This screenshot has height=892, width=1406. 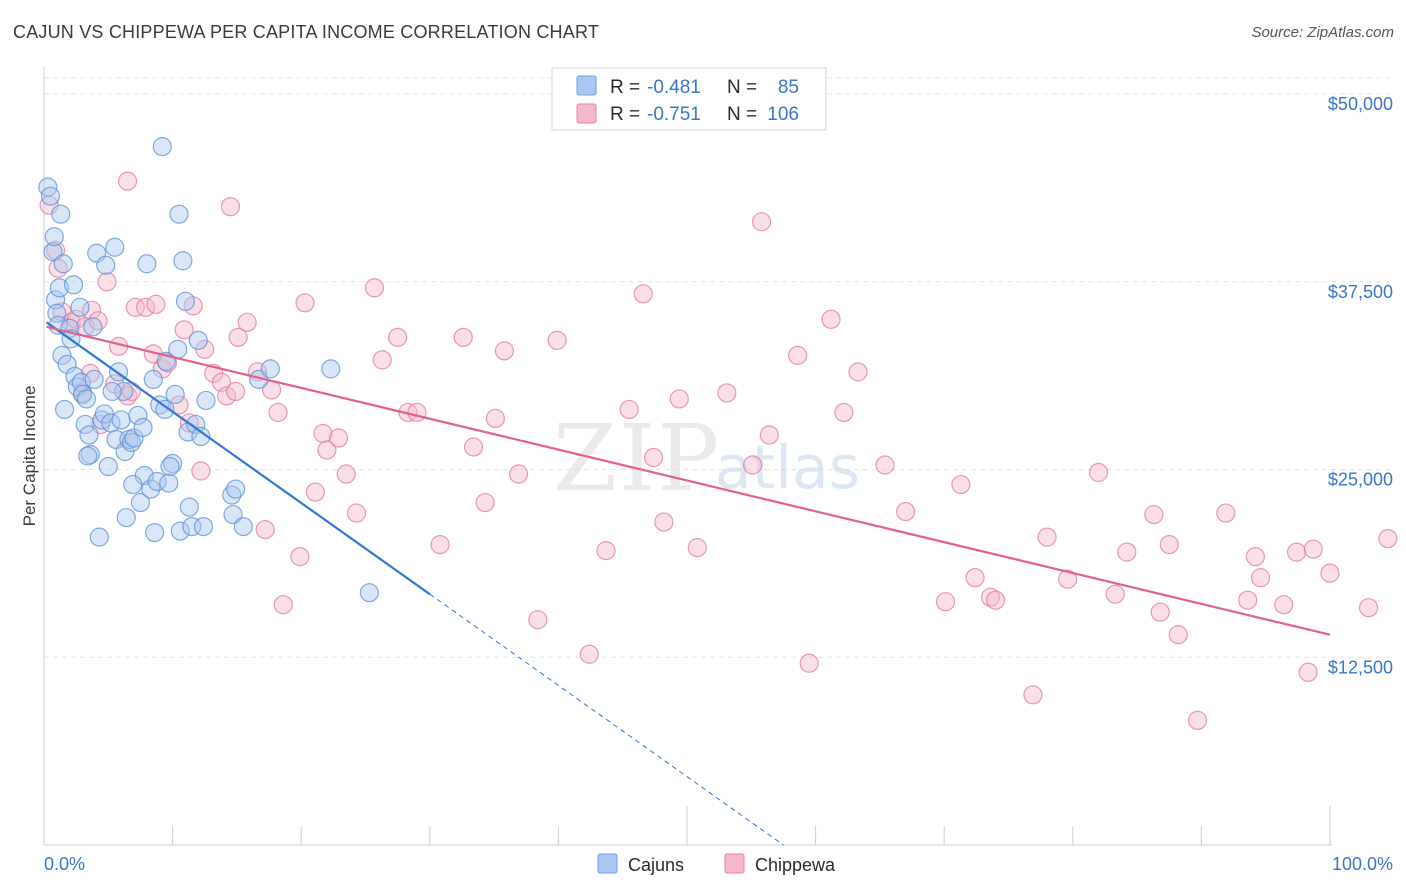 I want to click on legend-n-value-cajun: 85, so click(x=788, y=87).